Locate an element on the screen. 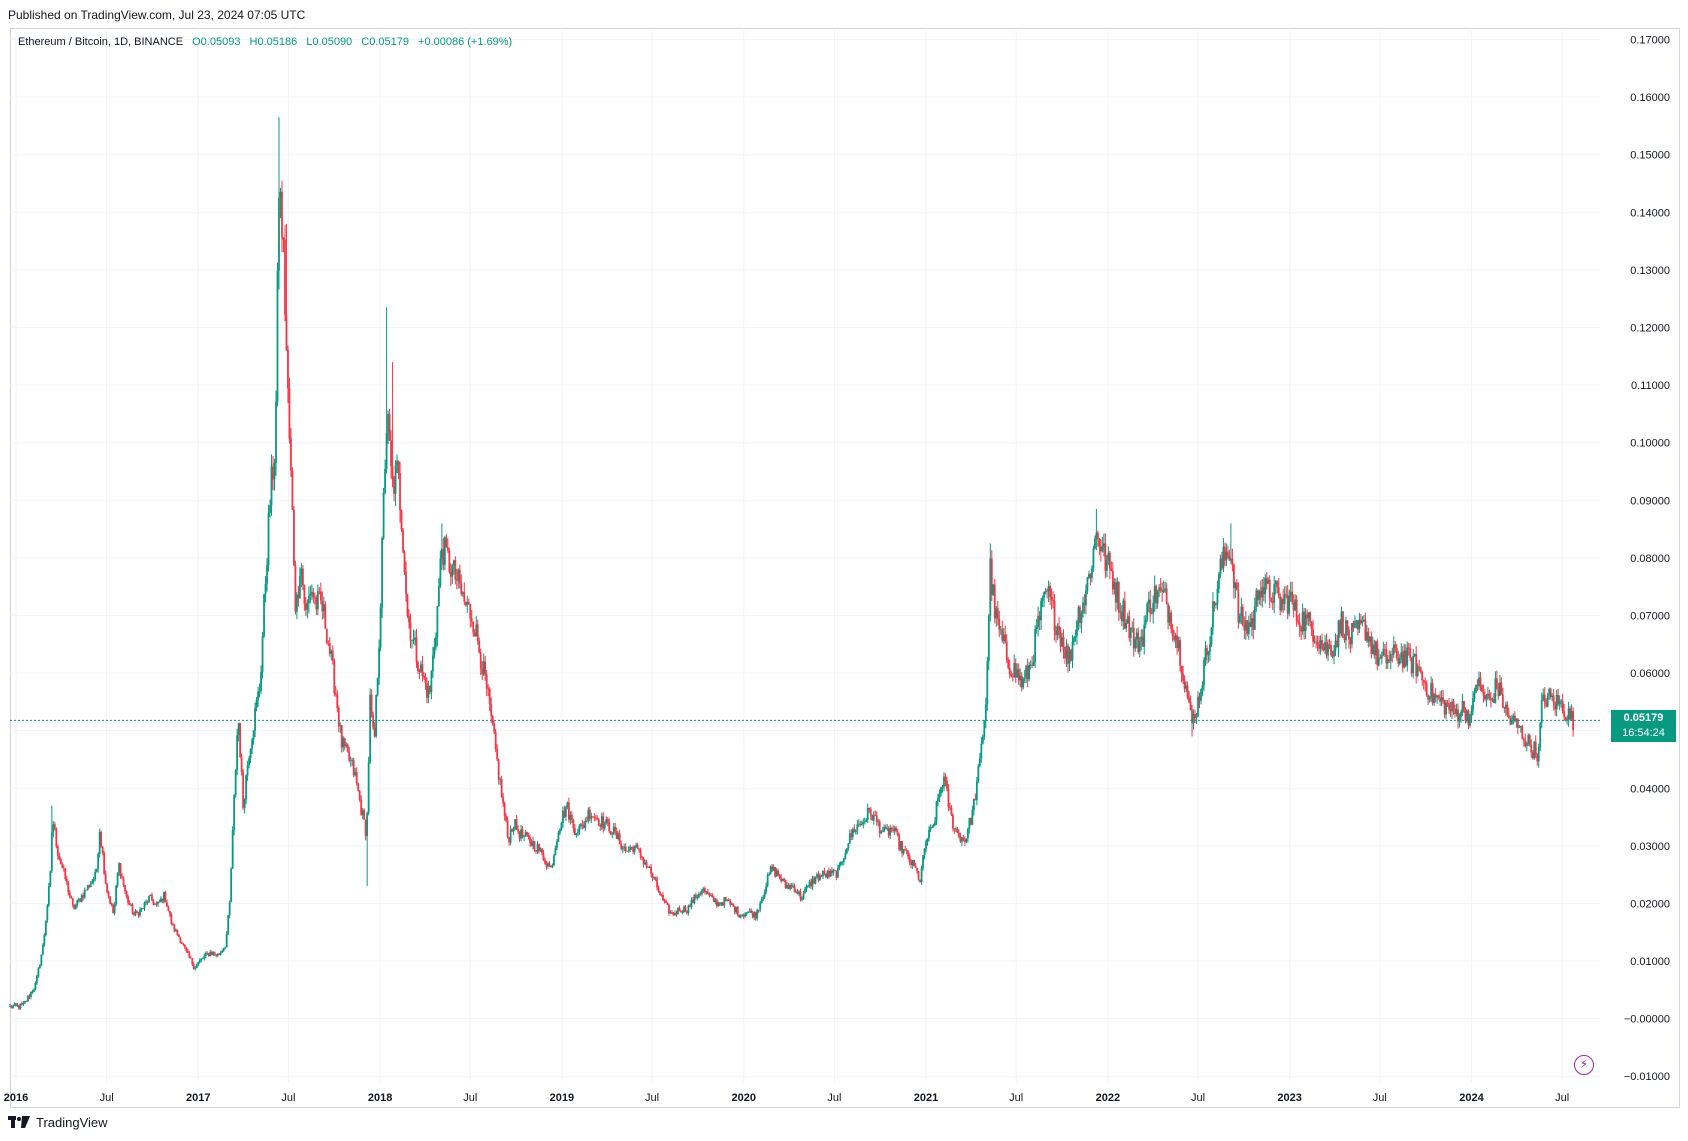 The image size is (1688, 1141). lightning-icon: ⚡ is located at coordinates (1584, 1065).